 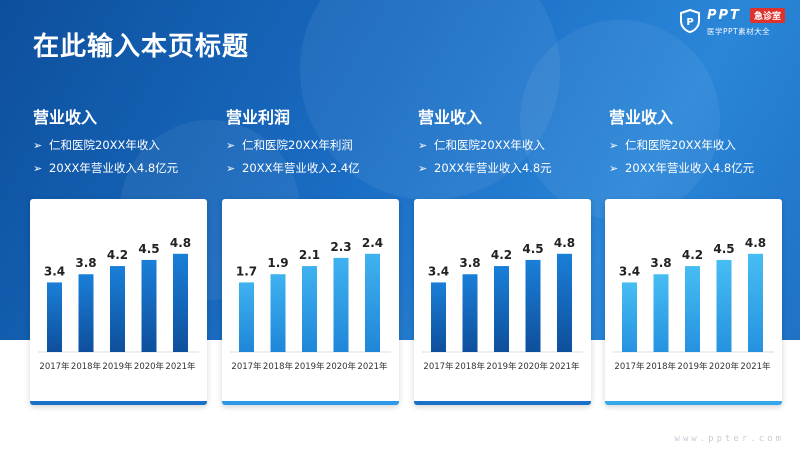 What do you see at coordinates (372, 243) in the screenshot?
I see `data-label: 2.4` at bounding box center [372, 243].